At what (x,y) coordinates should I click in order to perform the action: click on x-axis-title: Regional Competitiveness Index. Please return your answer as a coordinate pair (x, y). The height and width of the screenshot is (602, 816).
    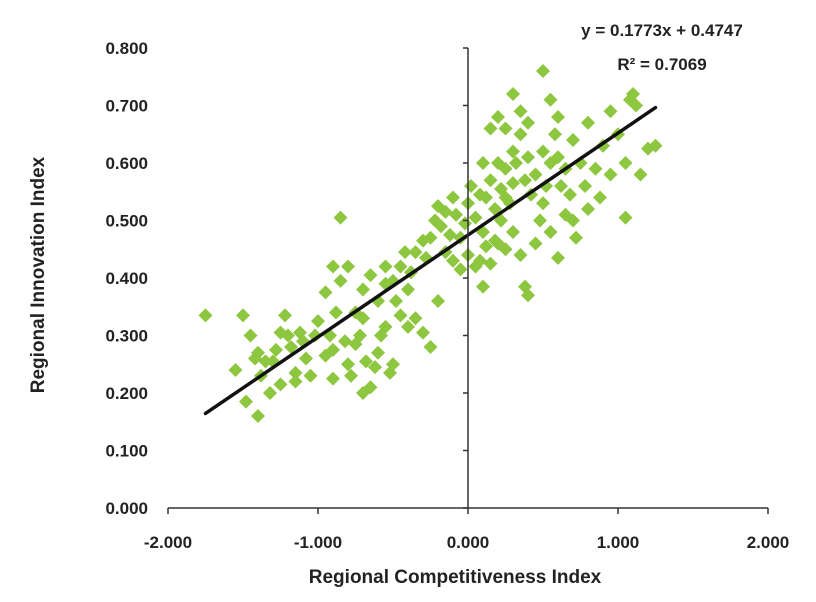
    Looking at the image, I should click on (455, 577).